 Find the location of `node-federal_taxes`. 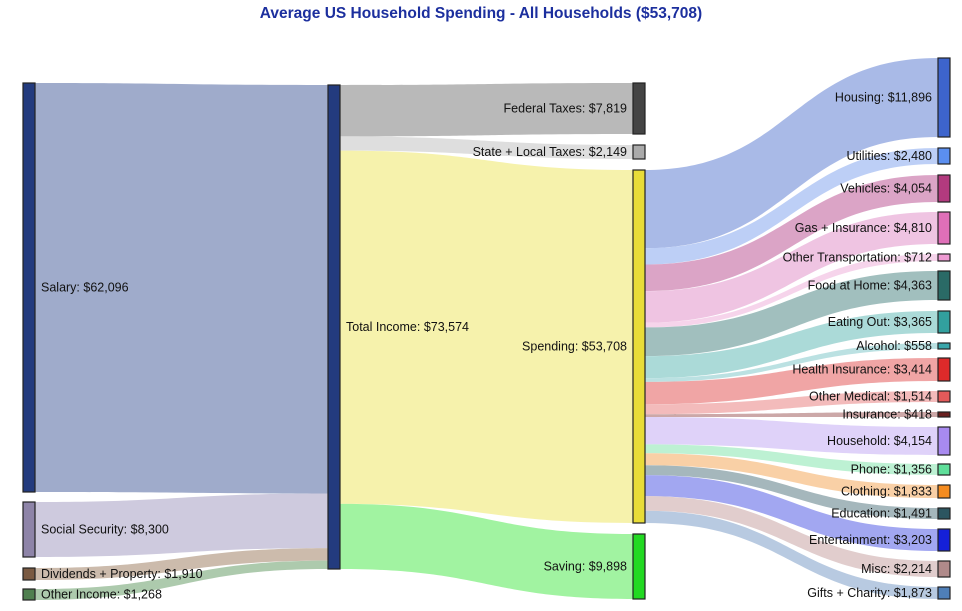

node-federal_taxes is located at coordinates (639, 108).